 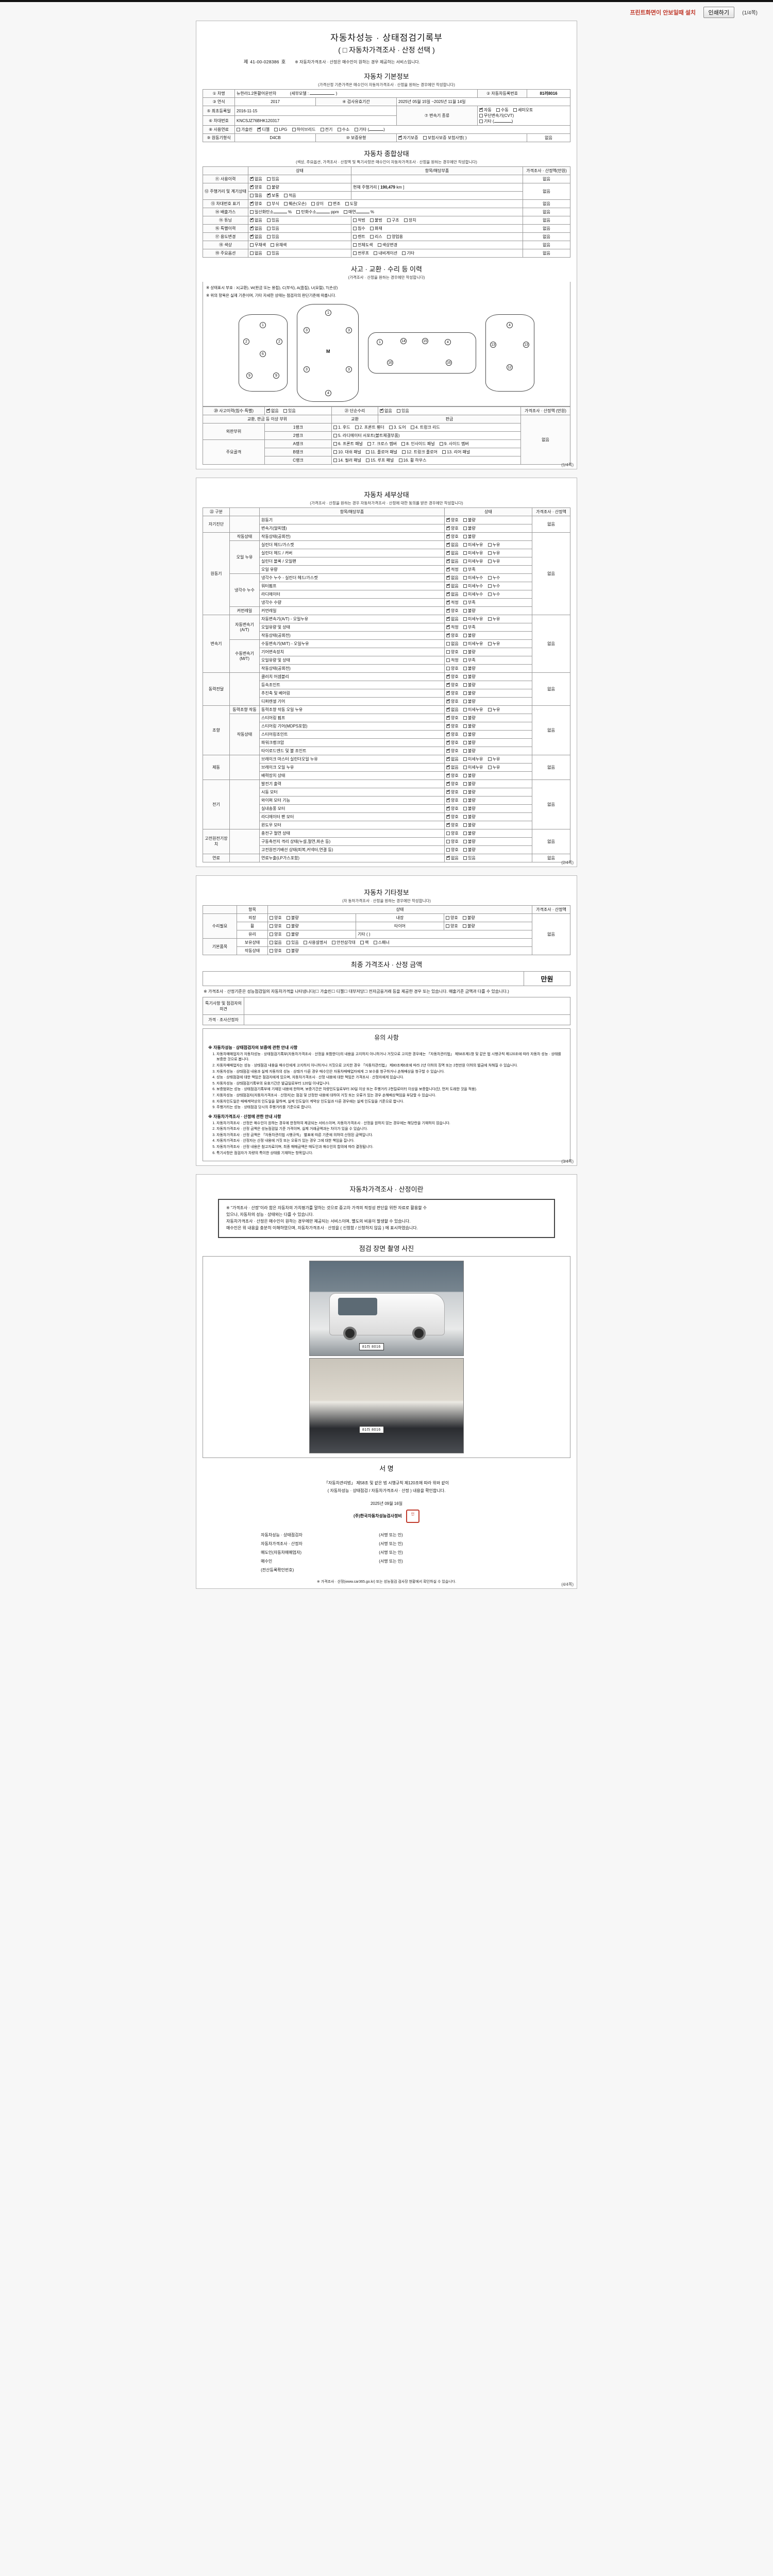 I want to click on vin-rust: 부식, so click(x=272, y=204).